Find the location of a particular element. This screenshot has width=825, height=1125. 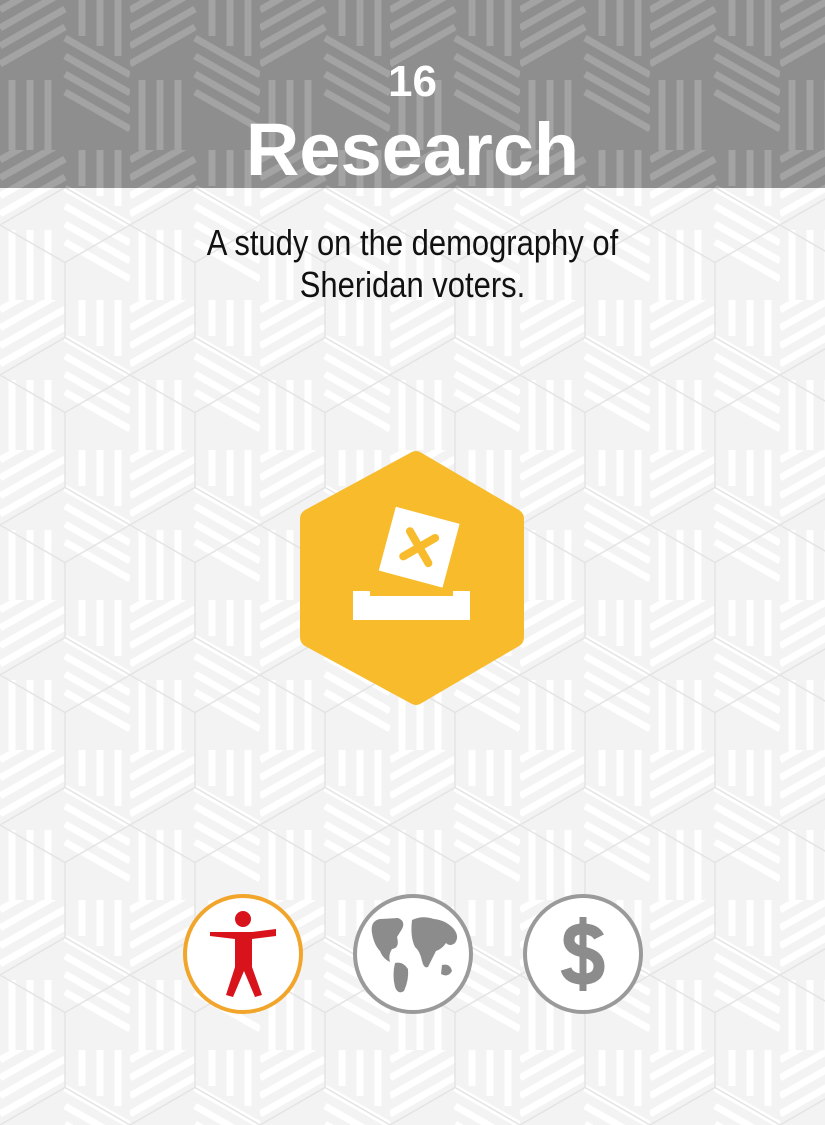

dollar-icon is located at coordinates (583, 954).